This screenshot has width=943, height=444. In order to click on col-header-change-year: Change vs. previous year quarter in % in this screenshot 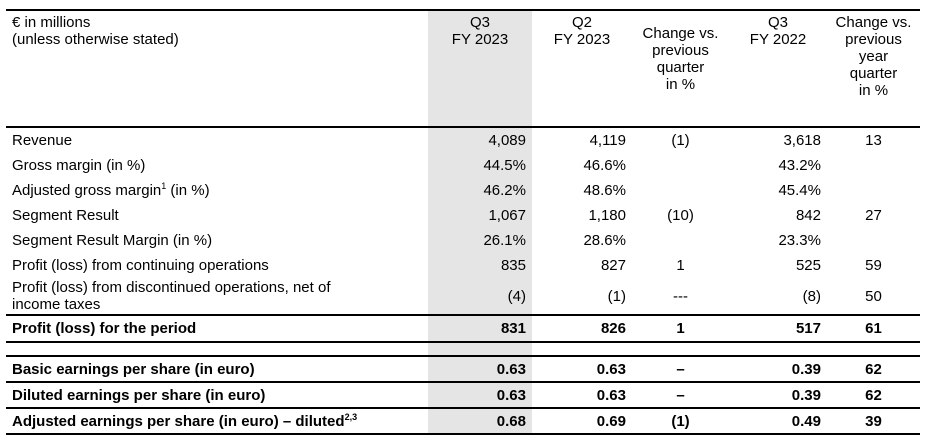, I will do `click(873, 68)`.